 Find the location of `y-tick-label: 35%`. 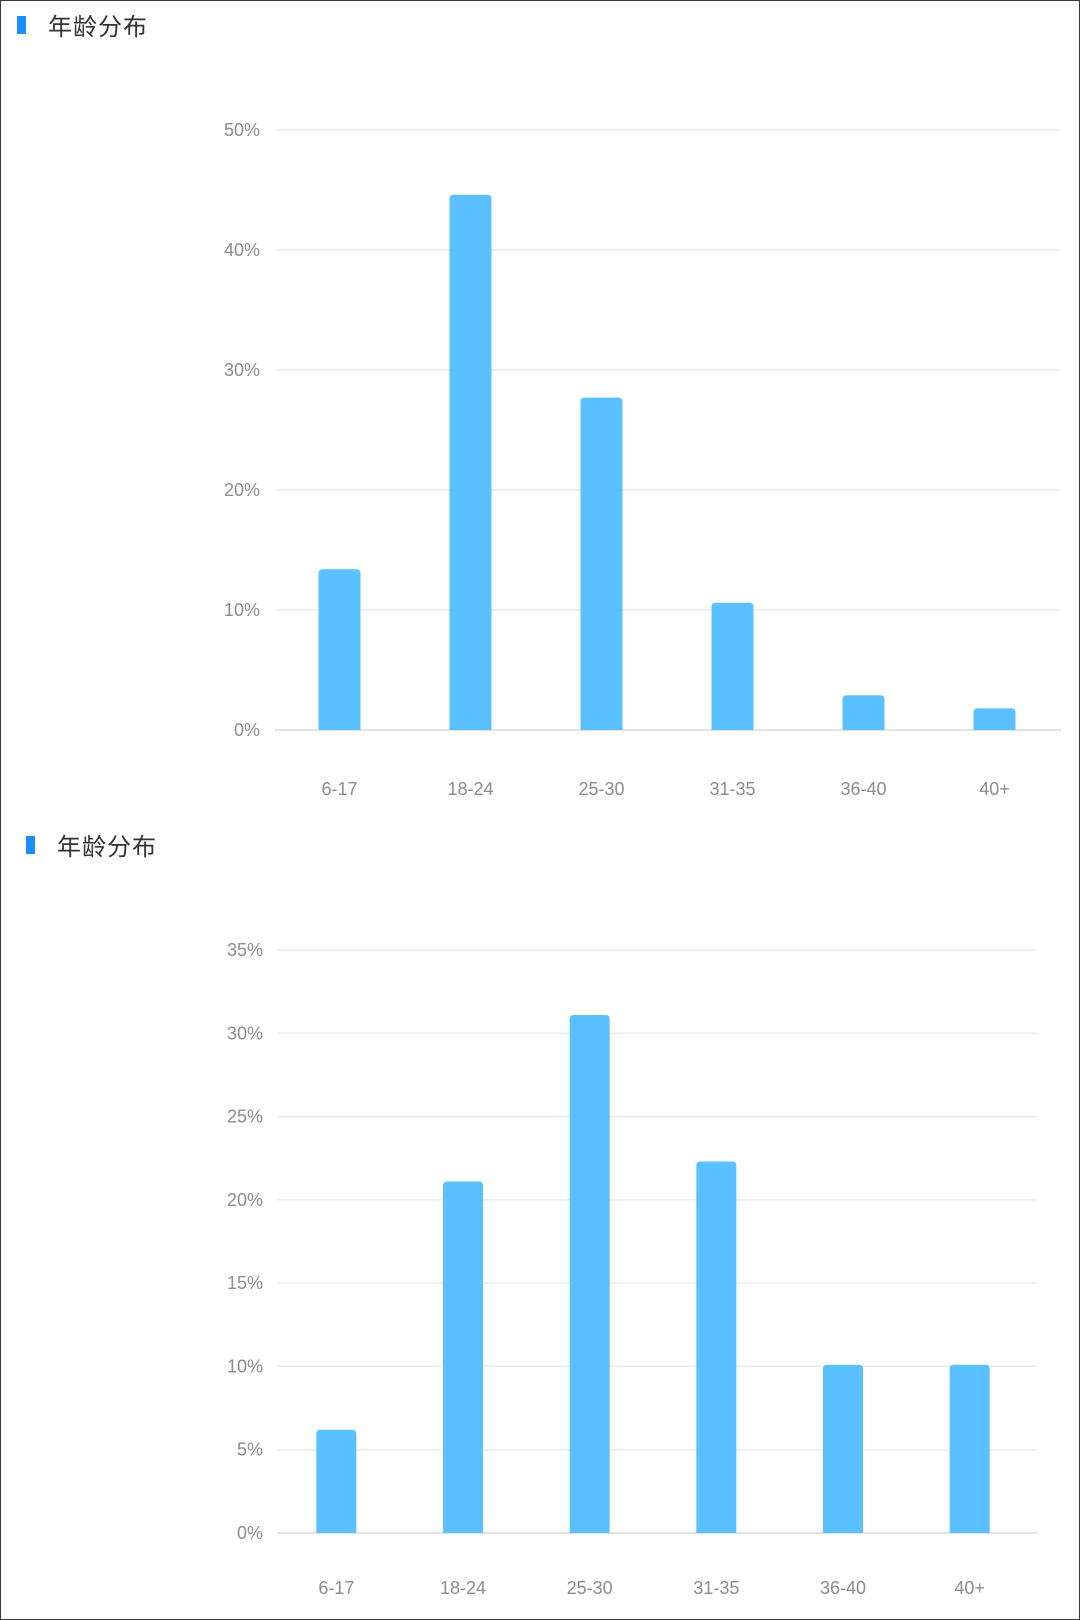

y-tick-label: 35% is located at coordinates (245, 950).